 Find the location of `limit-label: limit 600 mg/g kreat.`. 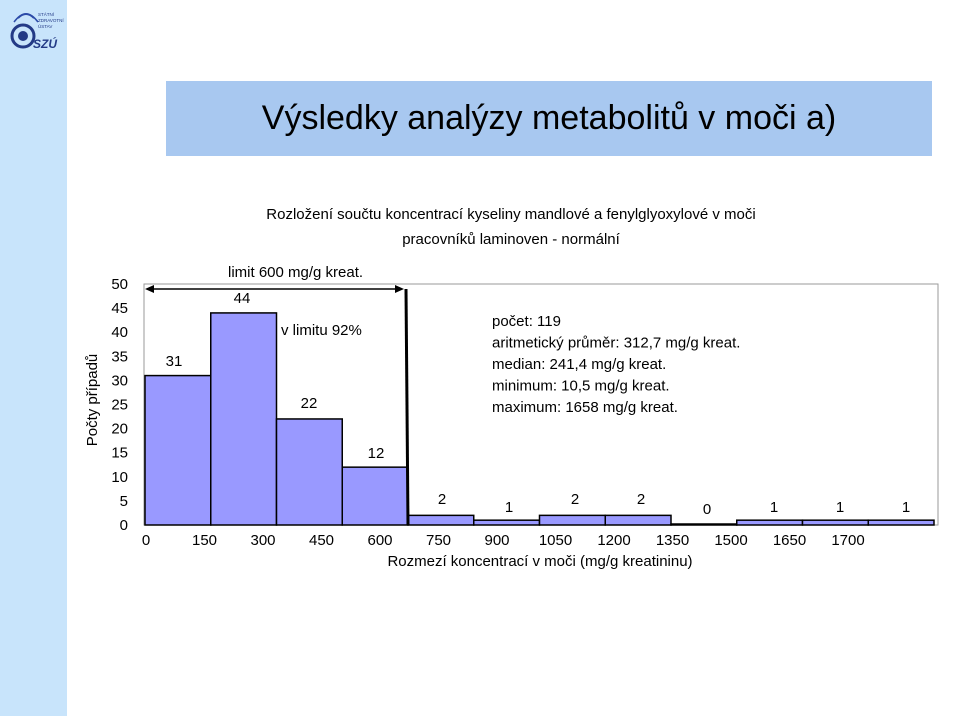

limit-label: limit 600 mg/g kreat. is located at coordinates (295, 272).